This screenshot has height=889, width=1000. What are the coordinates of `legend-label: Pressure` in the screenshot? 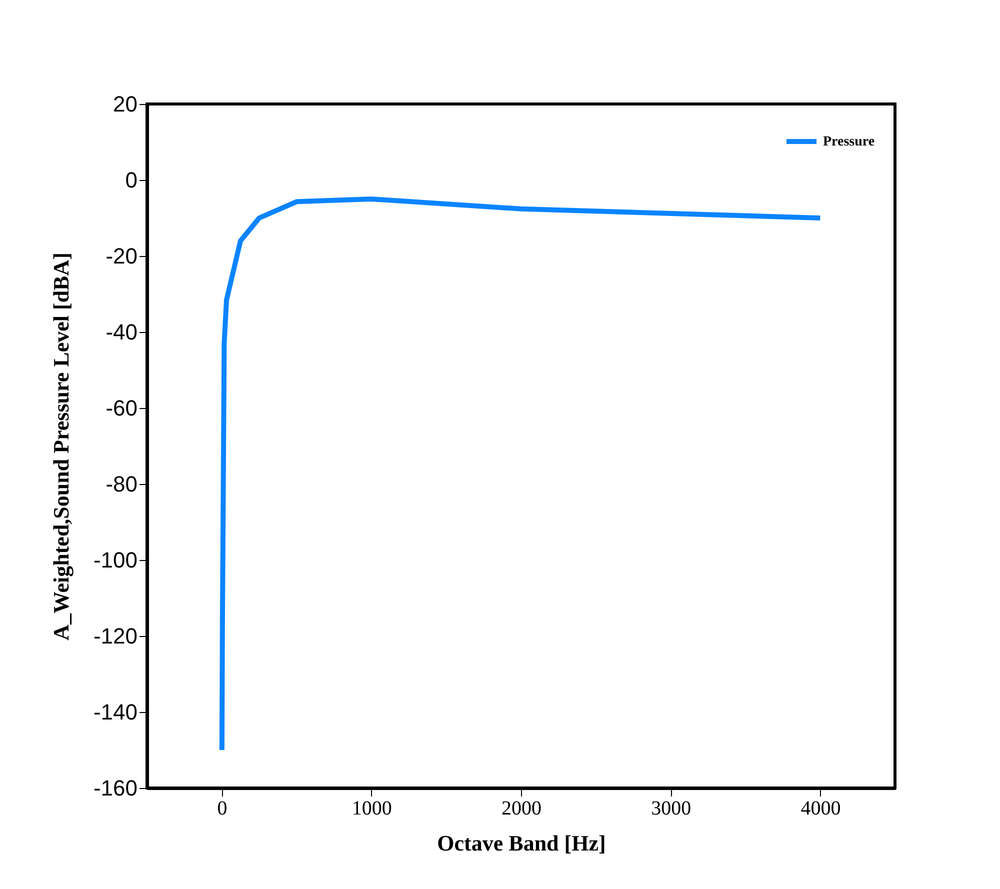 It's located at (849, 142).